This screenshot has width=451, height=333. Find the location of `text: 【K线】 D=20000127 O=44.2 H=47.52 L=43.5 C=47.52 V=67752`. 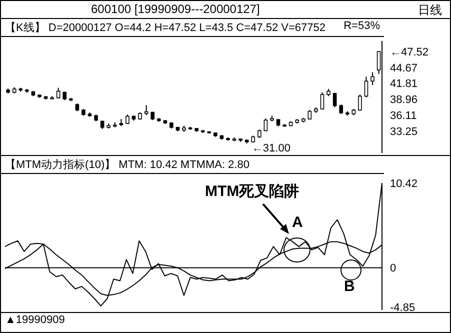

text: 【K线】 D=20000127 O=44.2 H=47.52 L=43.5 C=47.52 V=67752 is located at coordinates (165, 27).